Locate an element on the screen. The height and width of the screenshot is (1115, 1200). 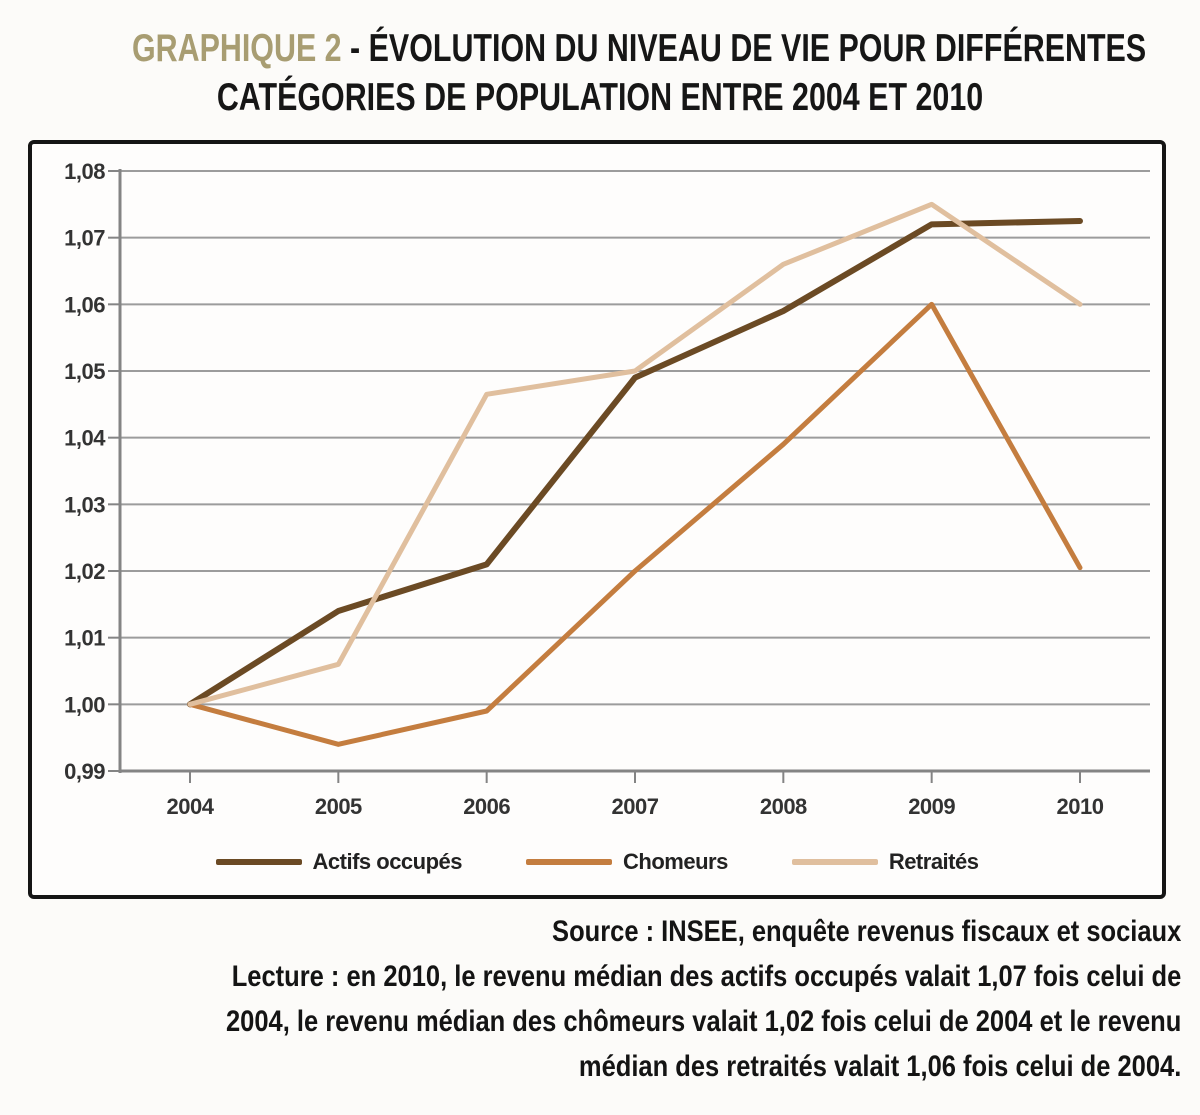
chart-legend: Actifs occupés Chomeurs Retraités is located at coordinates (597, 862).